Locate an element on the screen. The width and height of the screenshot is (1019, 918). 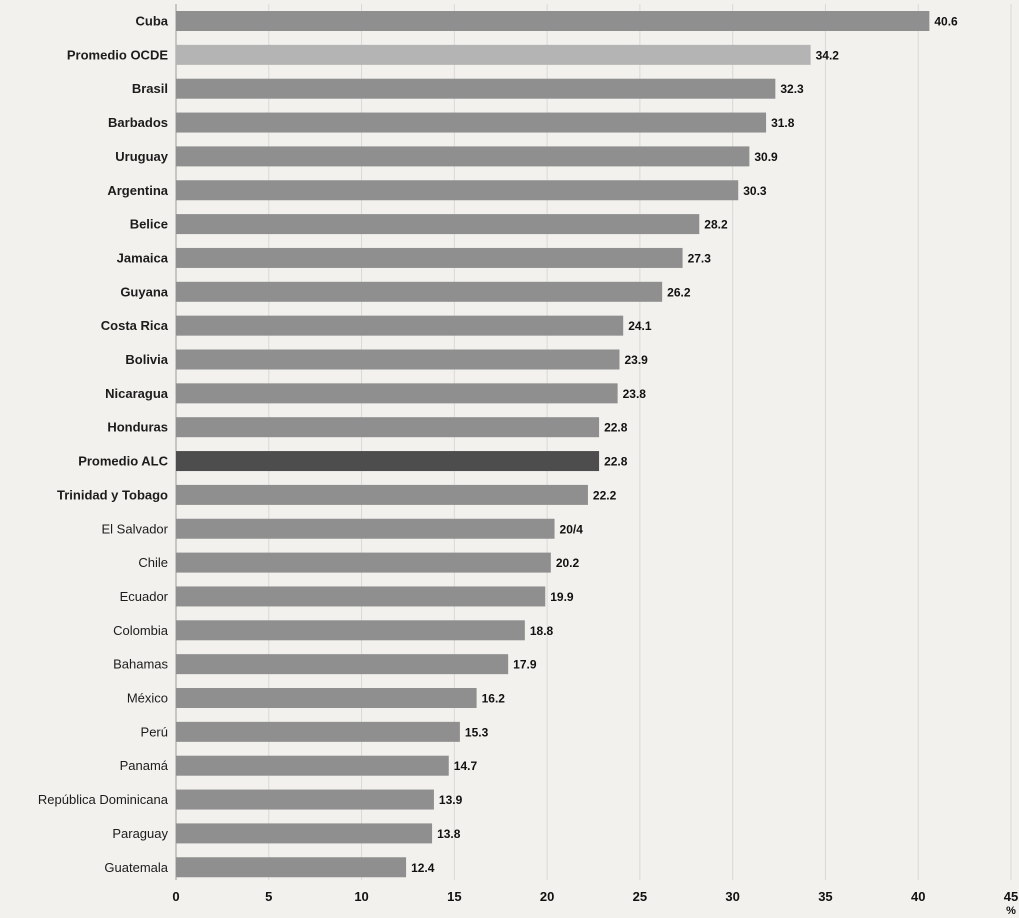
x-tick-label: 5 is located at coordinates (268, 896).